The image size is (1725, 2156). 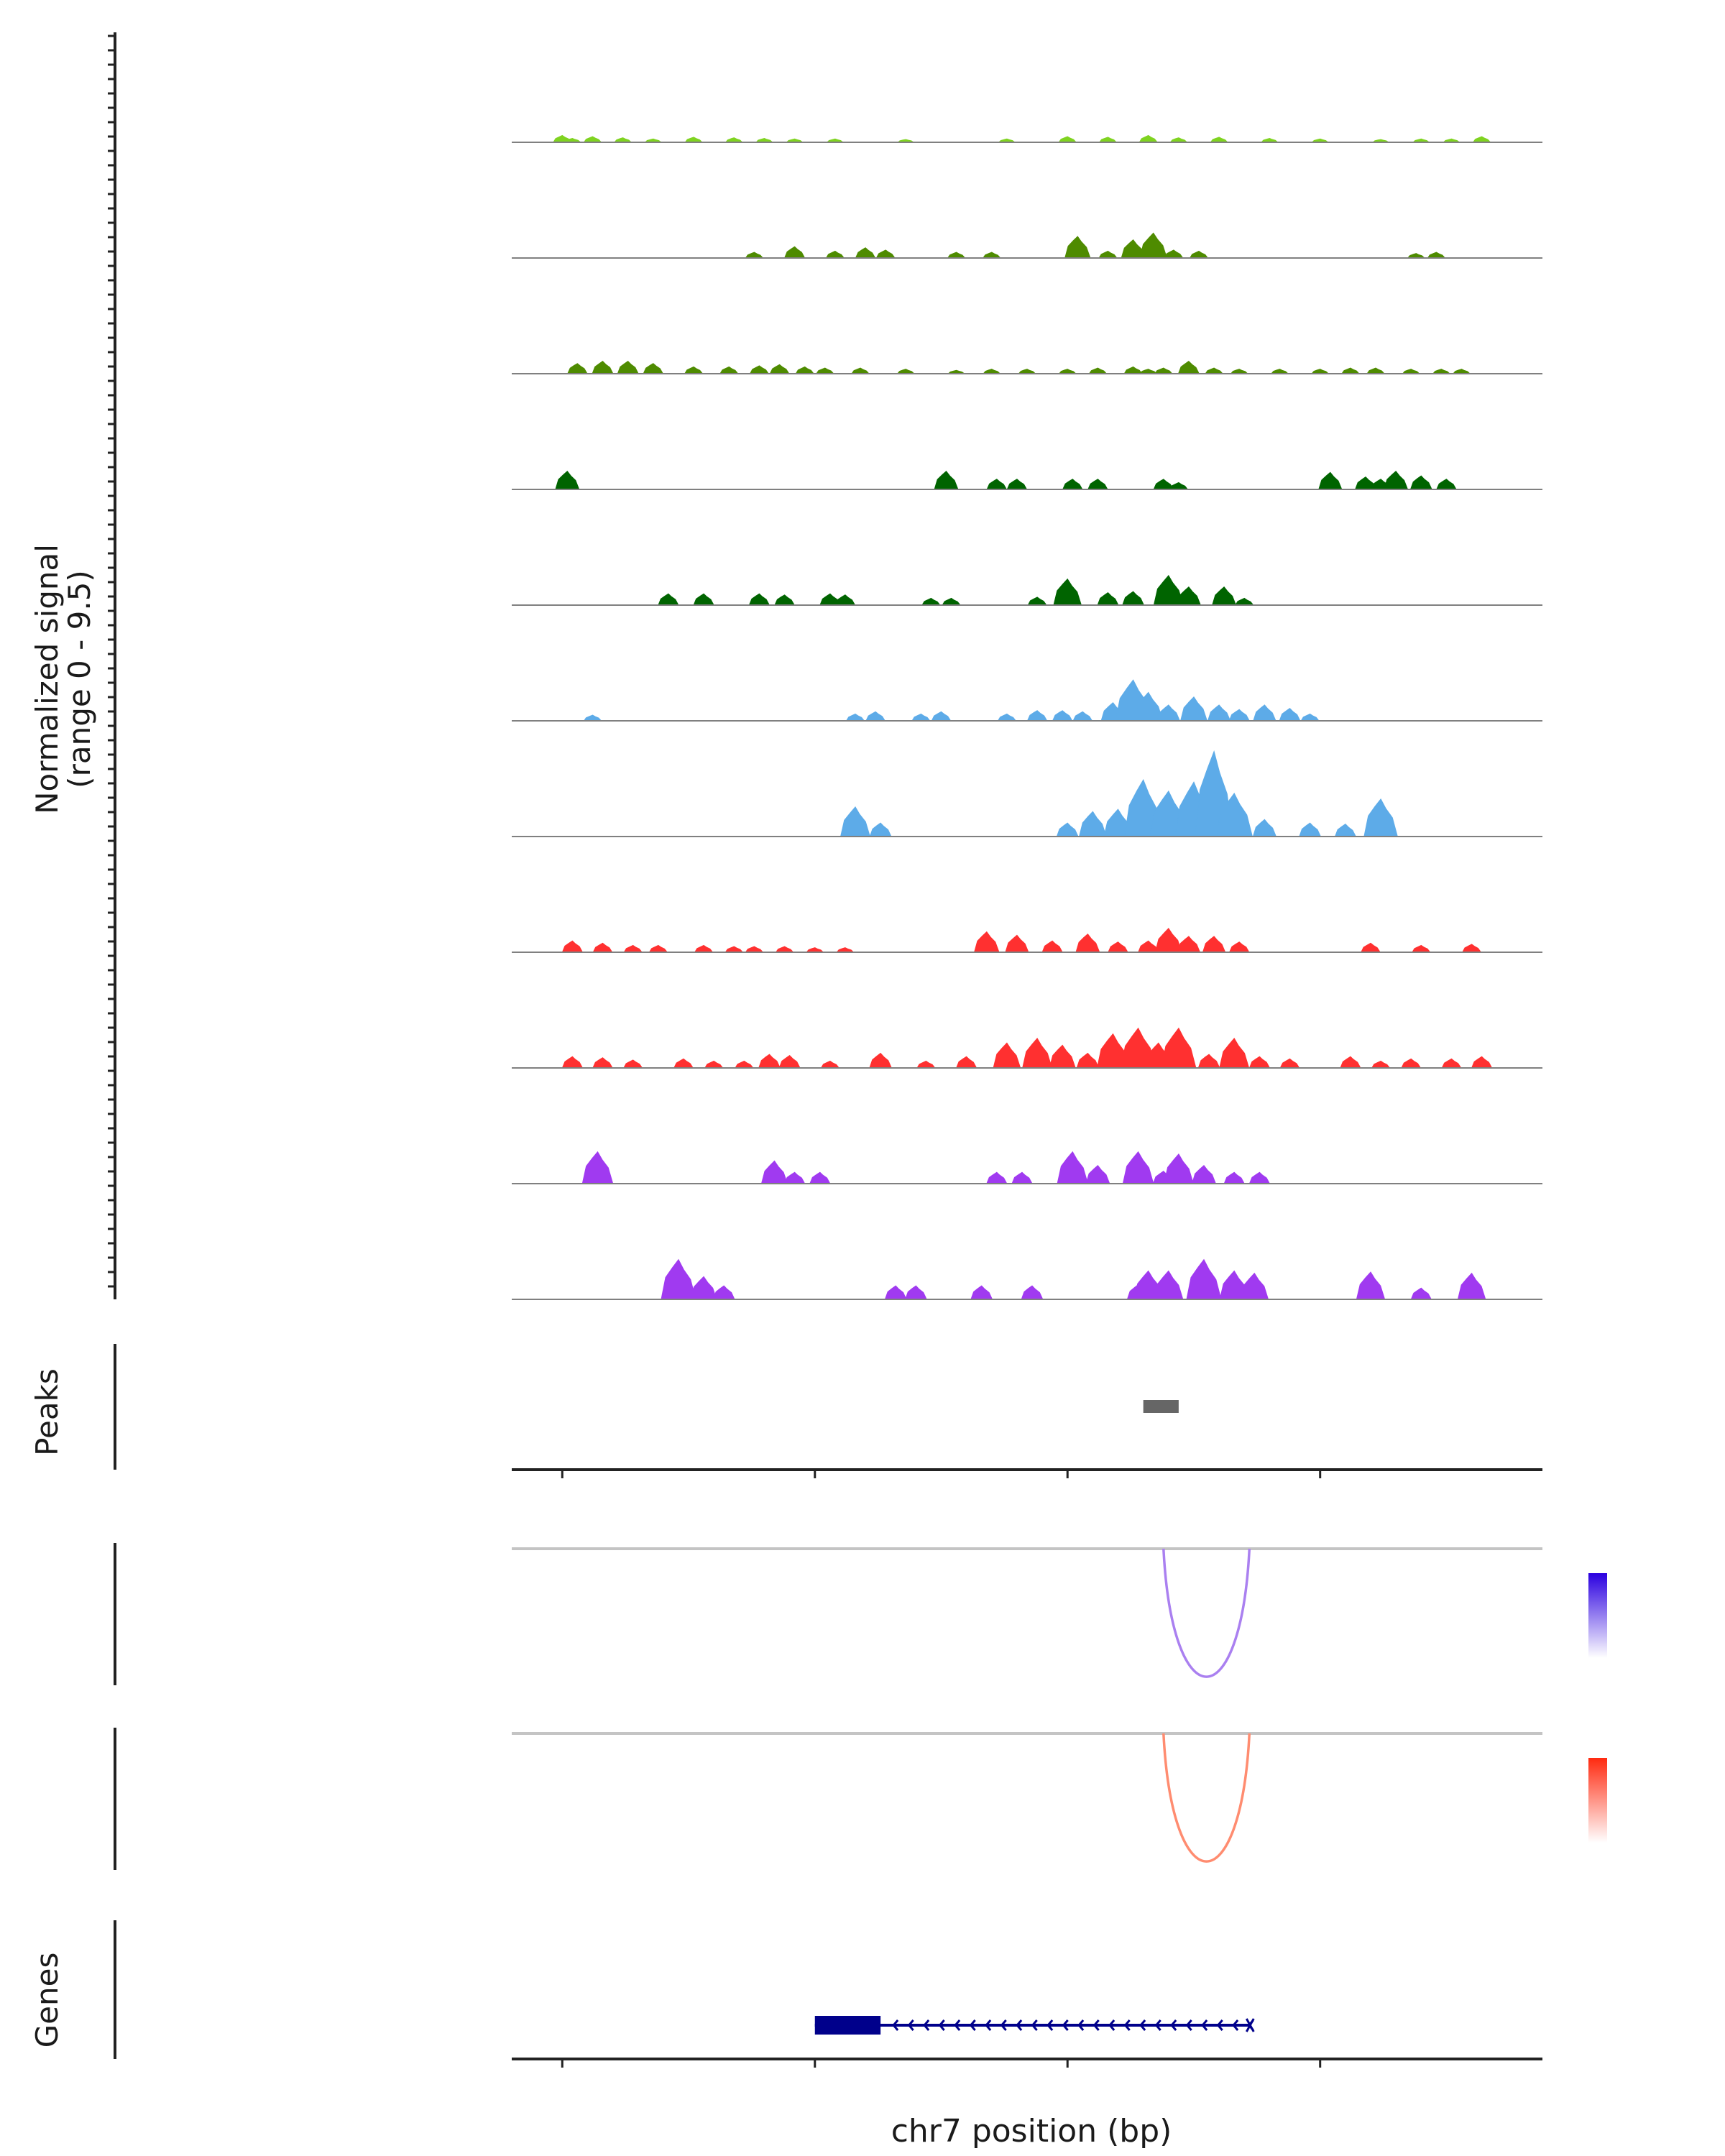 I want to click on x-axis-upper, so click(x=1027, y=1473).